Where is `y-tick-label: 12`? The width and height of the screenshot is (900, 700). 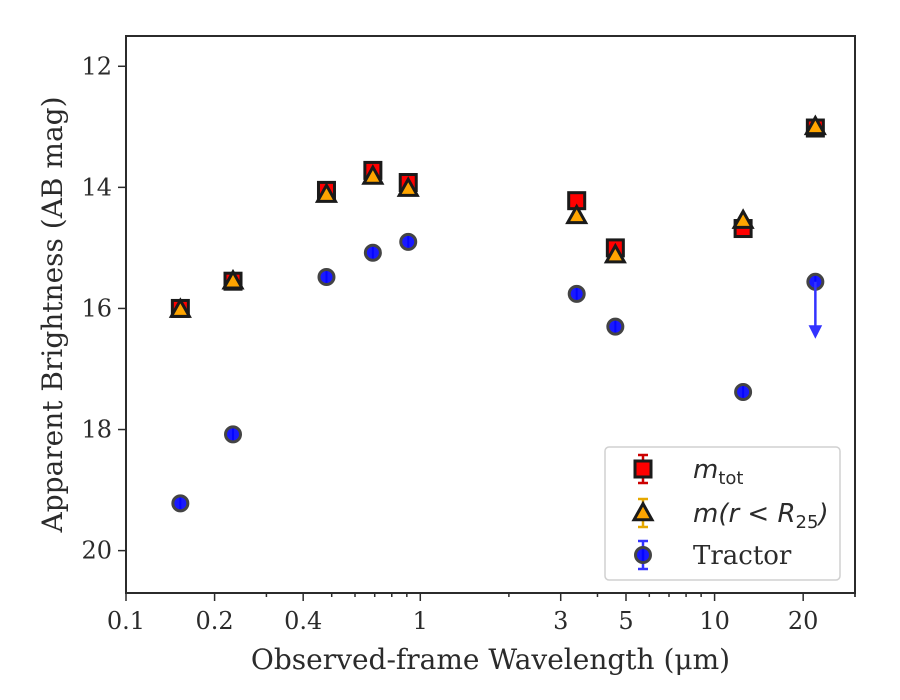
y-tick-label: 12 is located at coordinates (96, 66).